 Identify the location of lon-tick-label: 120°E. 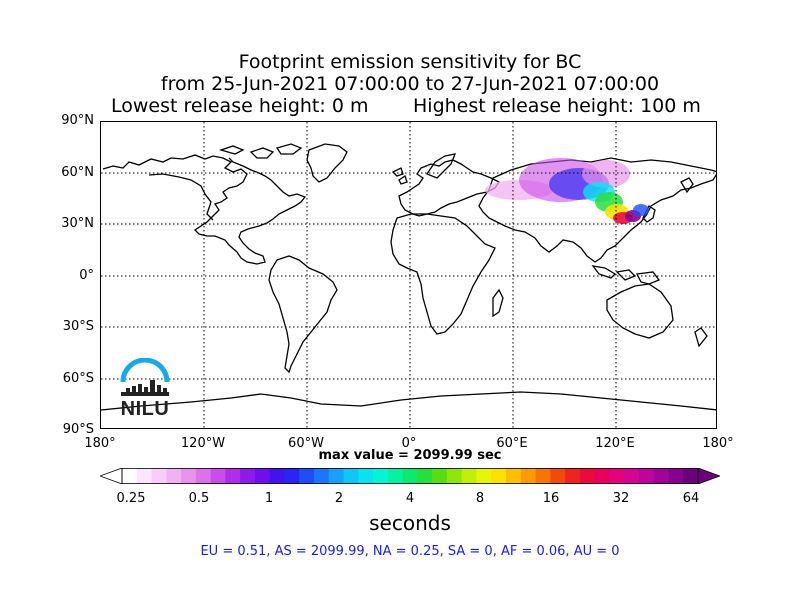
(615, 443).